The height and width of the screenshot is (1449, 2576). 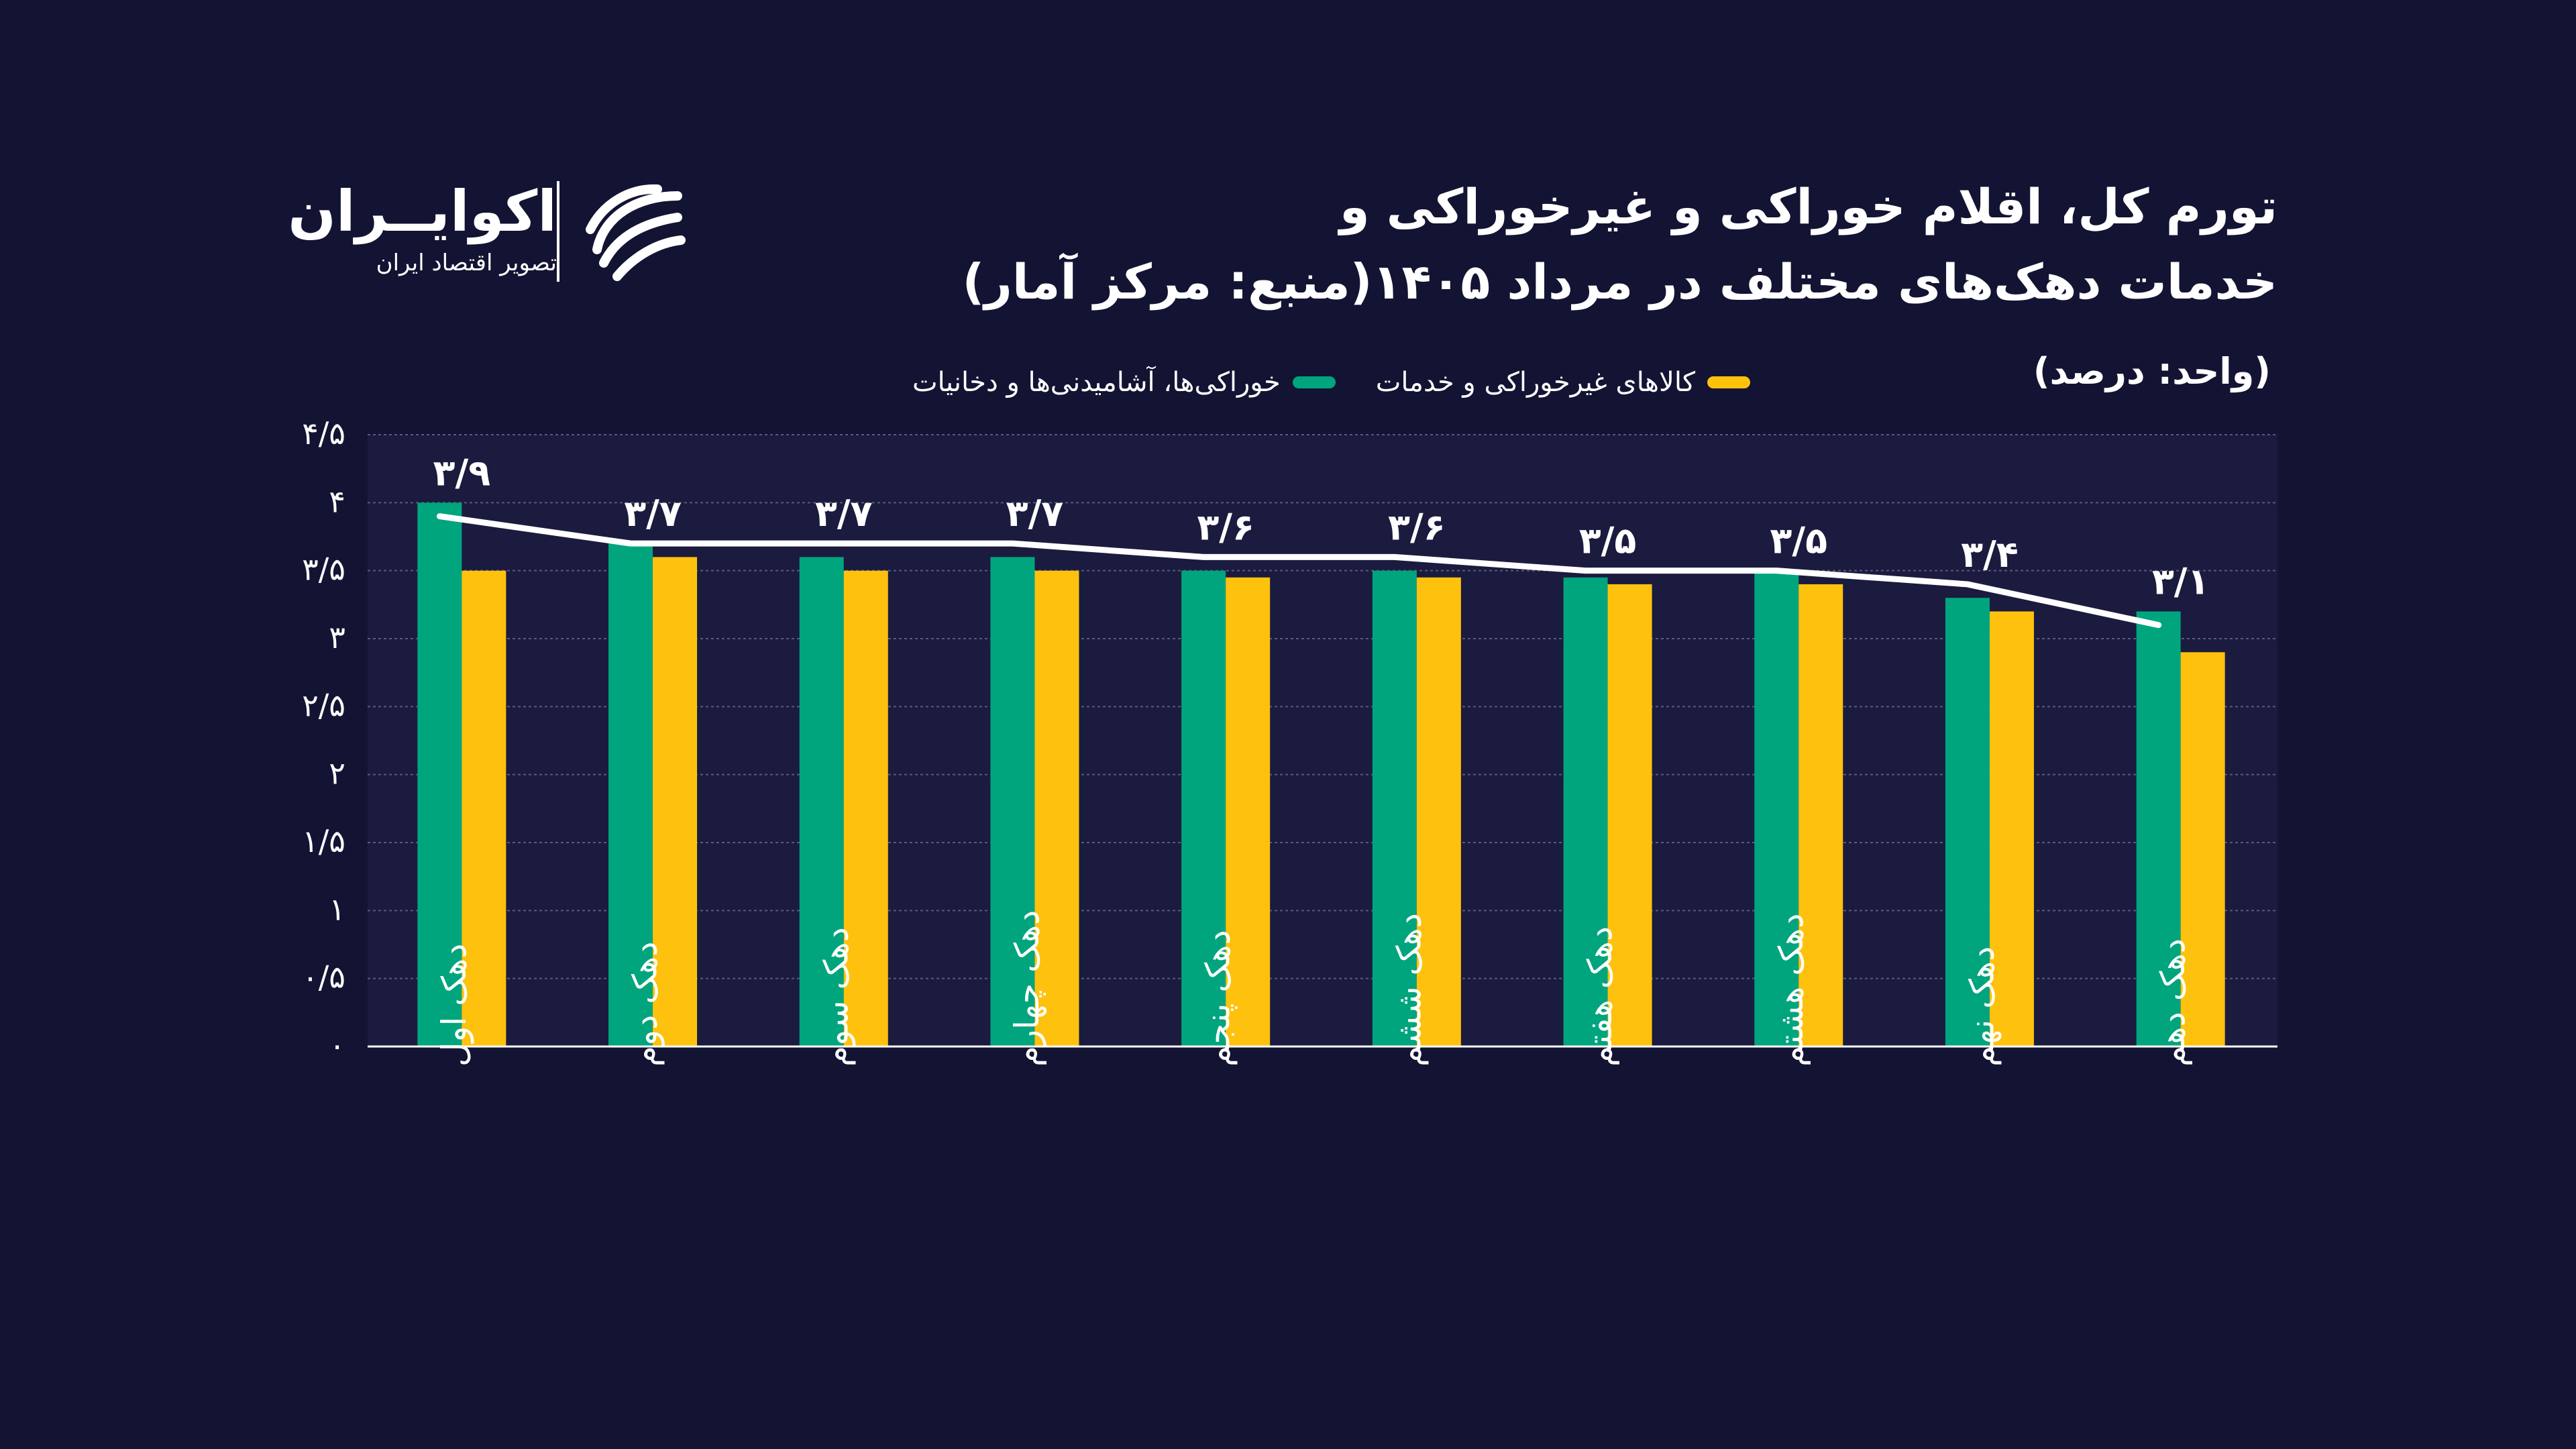 What do you see at coordinates (466, 263) in the screenshot?
I see `logo-subtitle: تصویر اقتصاد ایران` at bounding box center [466, 263].